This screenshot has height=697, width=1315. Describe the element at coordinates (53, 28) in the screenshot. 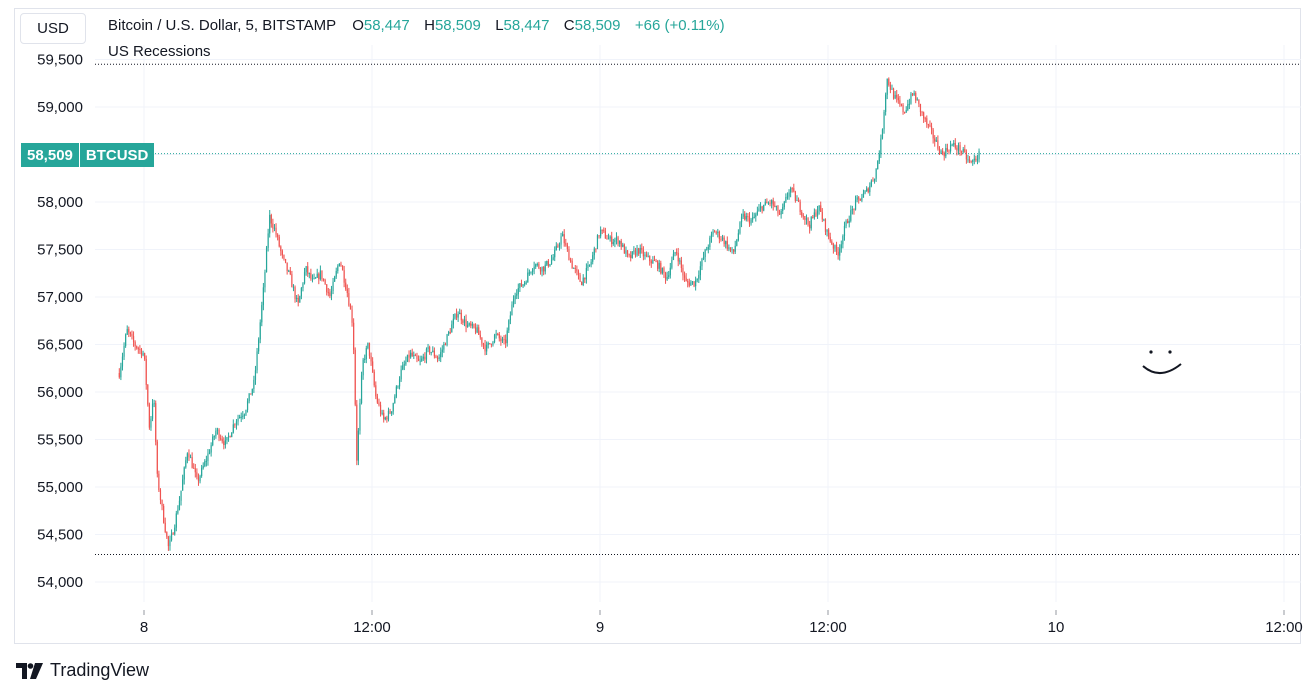

I see `currency-button: USD` at that location.